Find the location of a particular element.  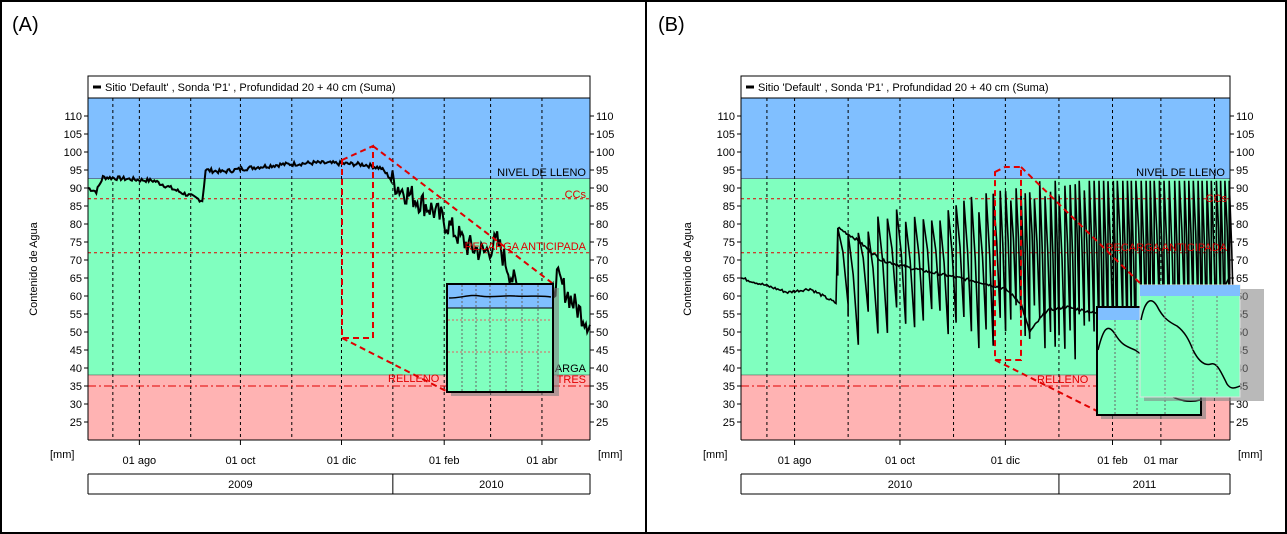

legend-box is located at coordinates (339, 87).